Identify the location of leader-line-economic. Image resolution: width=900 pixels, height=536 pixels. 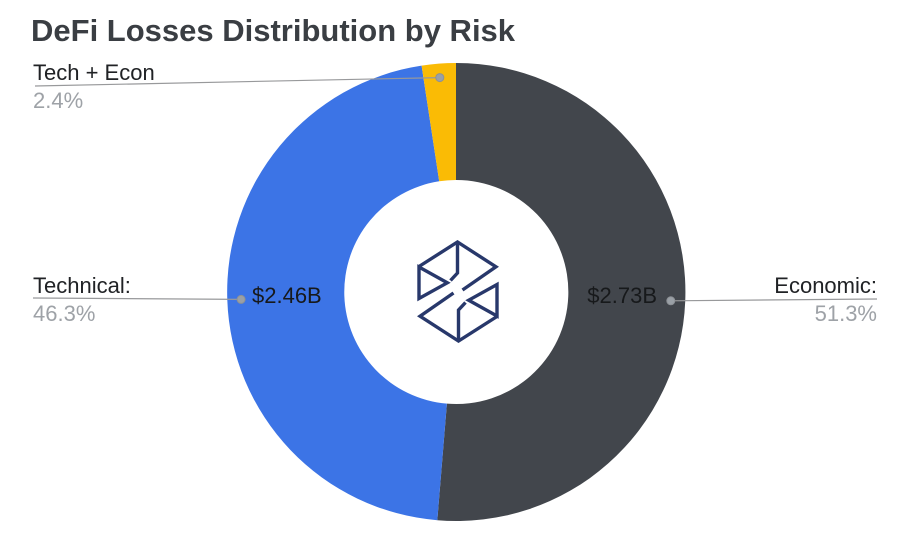
(774, 300).